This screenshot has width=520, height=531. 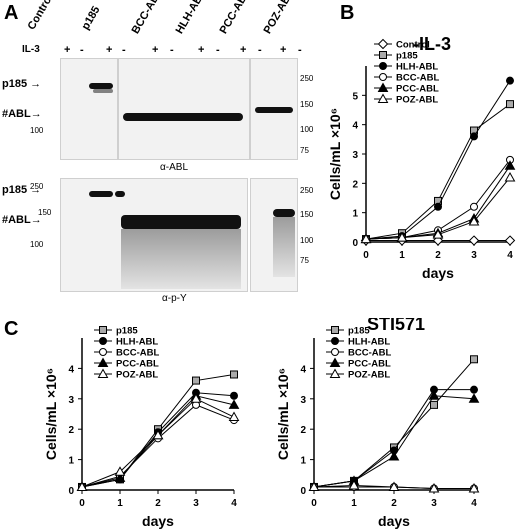 What do you see at coordinates (11, 13) in the screenshot?
I see `panel-a-letter: A` at bounding box center [11, 13].